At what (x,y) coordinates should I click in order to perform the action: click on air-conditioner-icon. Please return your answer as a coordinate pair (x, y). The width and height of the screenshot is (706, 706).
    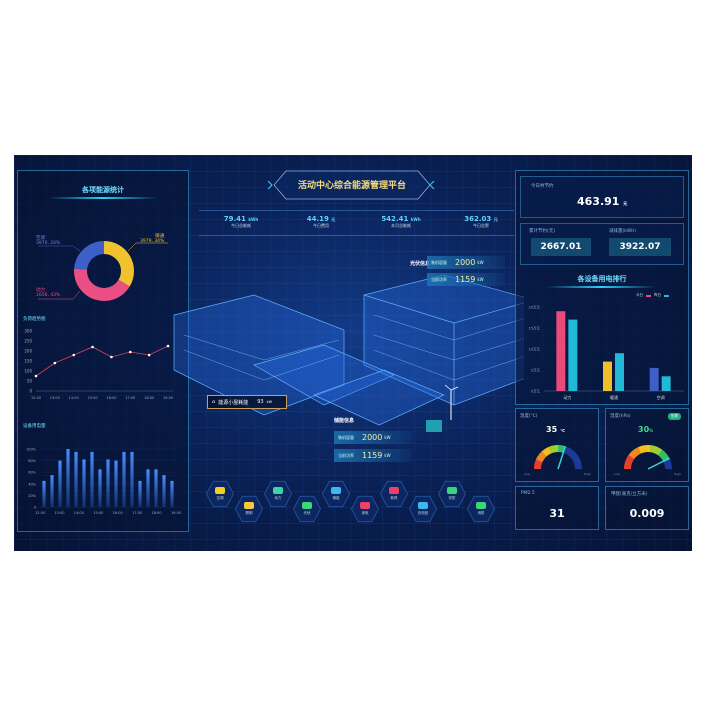
    Looking at the image, I should click on (220, 490).